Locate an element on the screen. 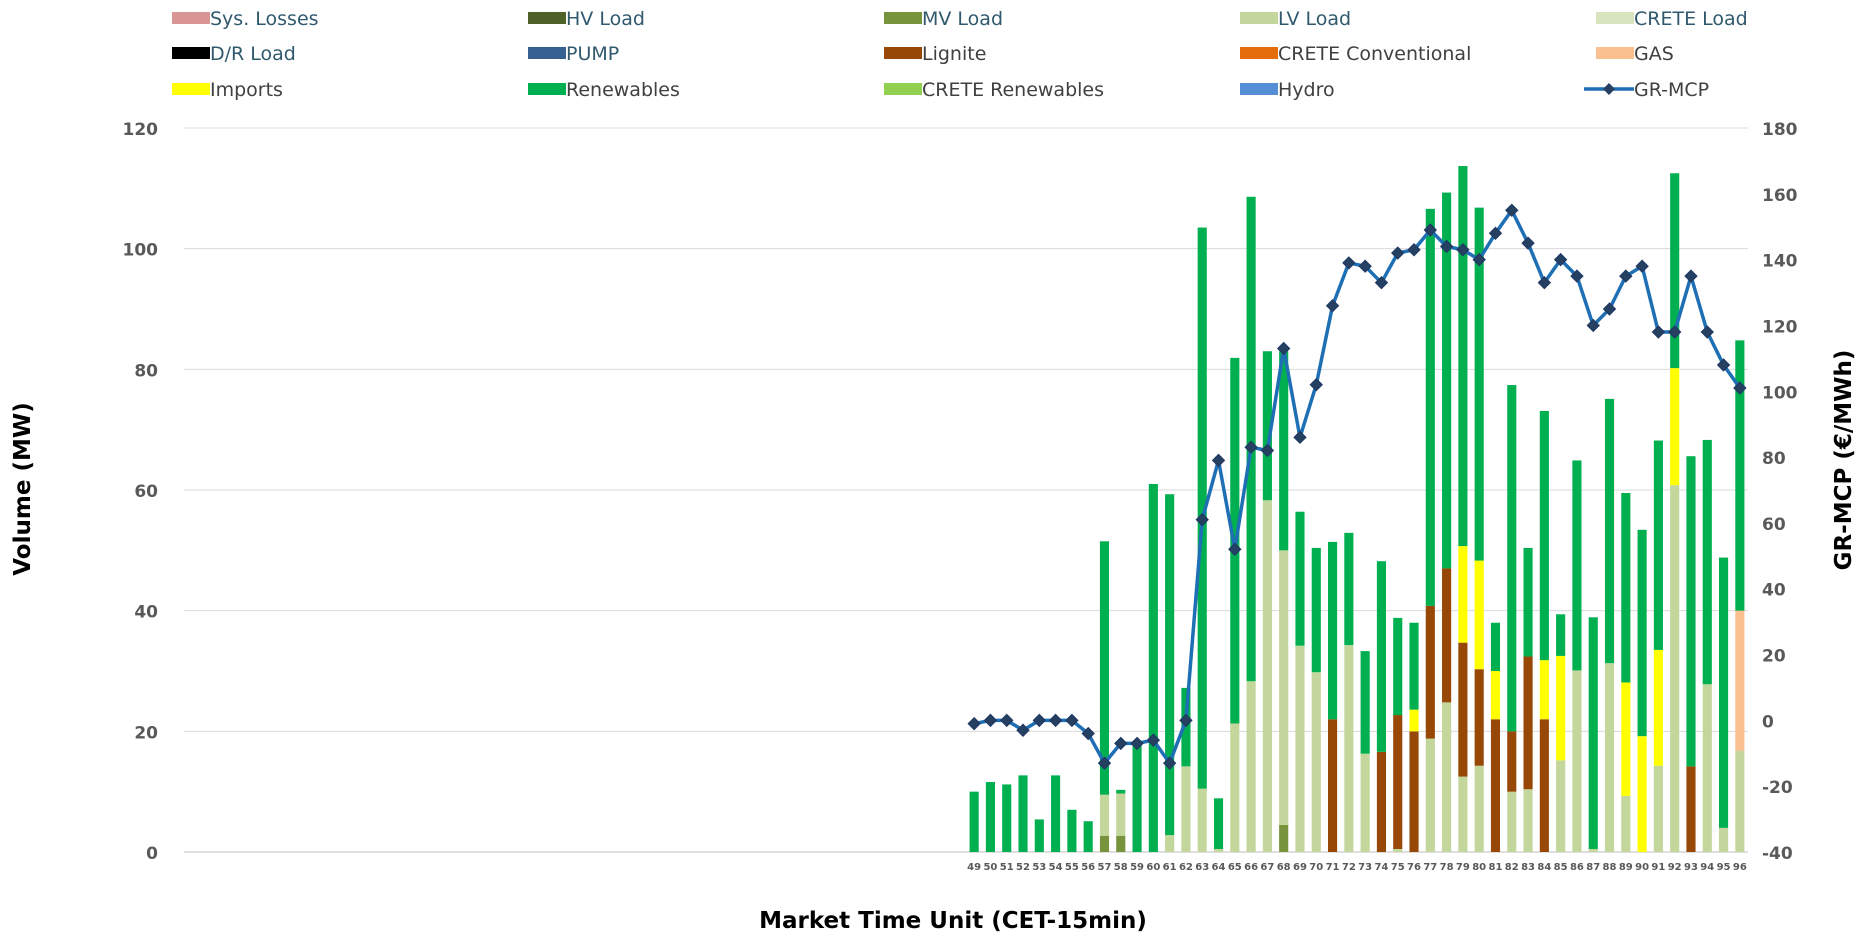 Image resolution: width=1872 pixels, height=935 pixels. x-tick-label: 86 is located at coordinates (1577, 867).